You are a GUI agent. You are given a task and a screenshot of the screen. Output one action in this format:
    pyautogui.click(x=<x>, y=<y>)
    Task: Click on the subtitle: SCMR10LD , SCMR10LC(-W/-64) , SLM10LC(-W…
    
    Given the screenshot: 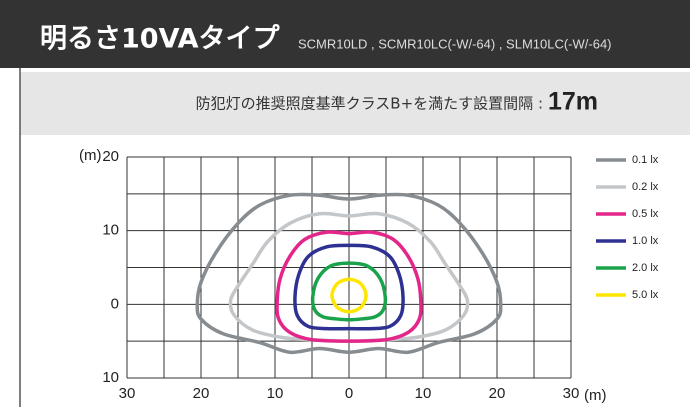 What is the action you would take?
    pyautogui.click(x=455, y=43)
    